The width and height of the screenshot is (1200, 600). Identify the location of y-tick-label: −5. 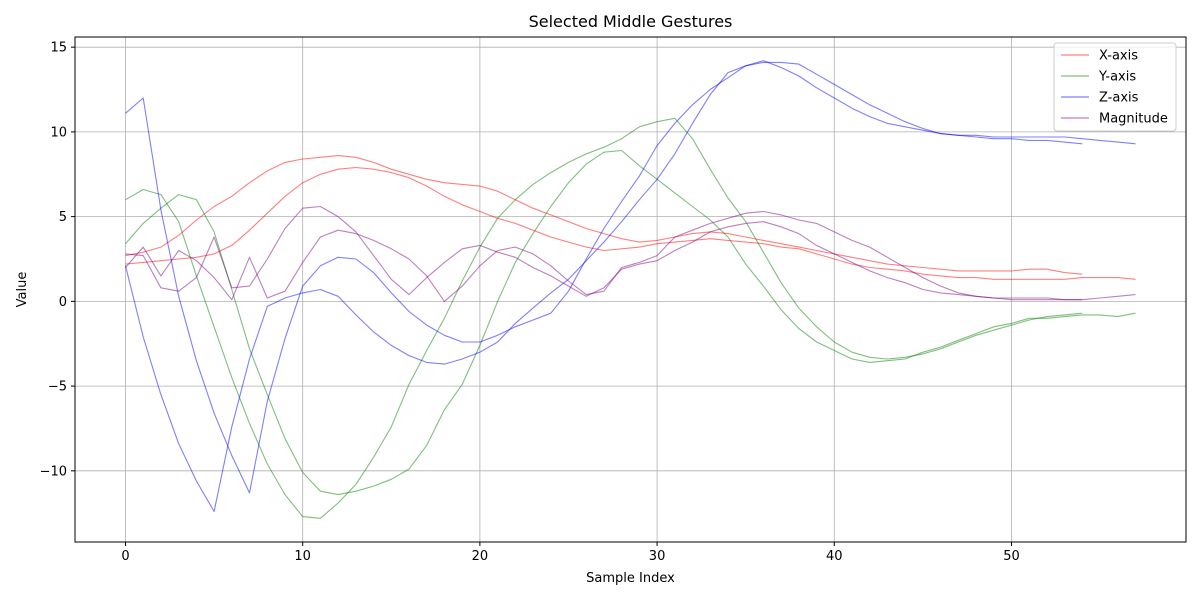
(57, 387).